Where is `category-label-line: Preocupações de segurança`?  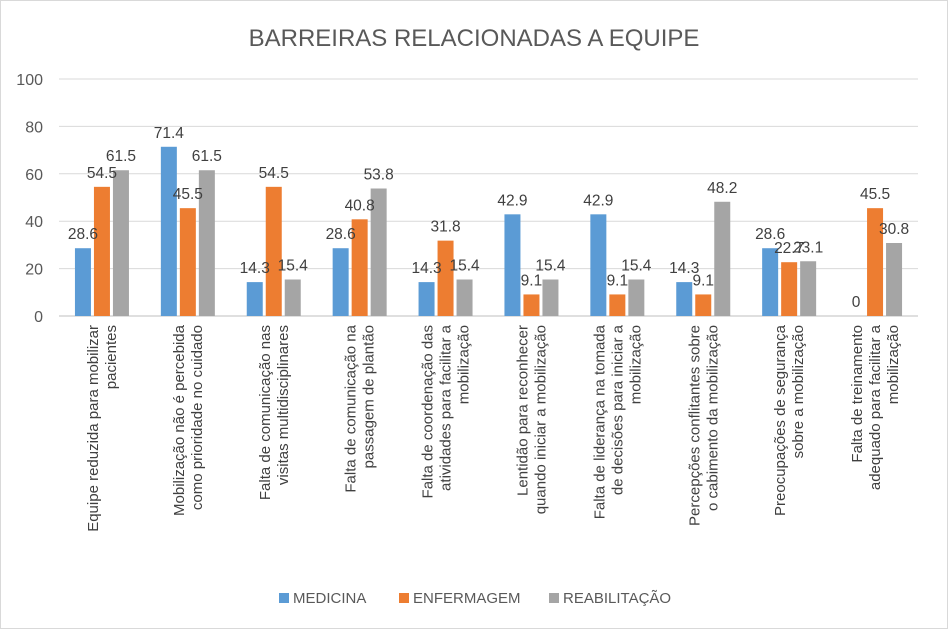 category-label-line: Preocupações de segurança is located at coordinates (780, 420).